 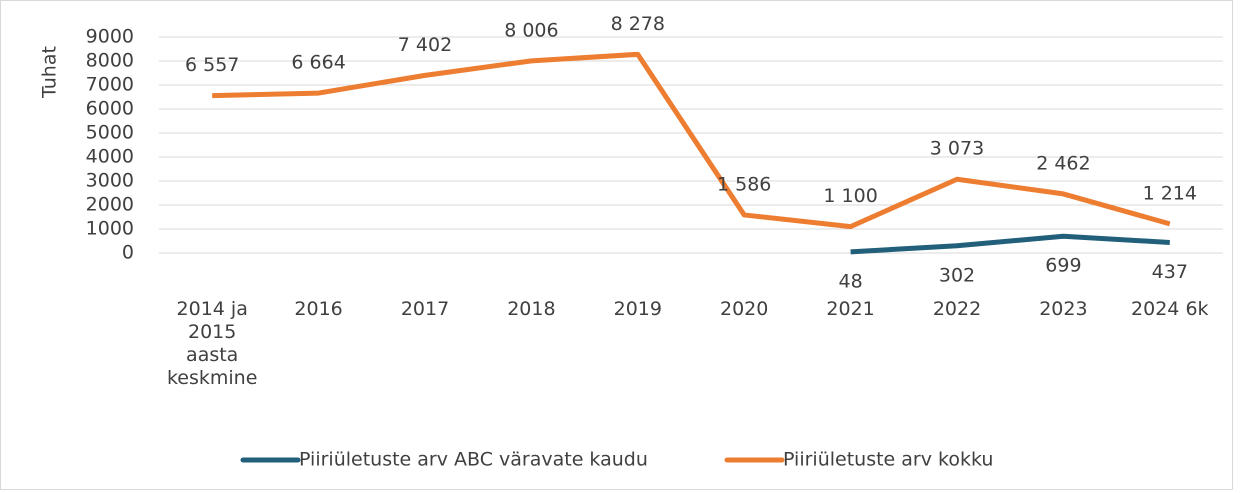 I want to click on data-label: 1 100, so click(x=850, y=196).